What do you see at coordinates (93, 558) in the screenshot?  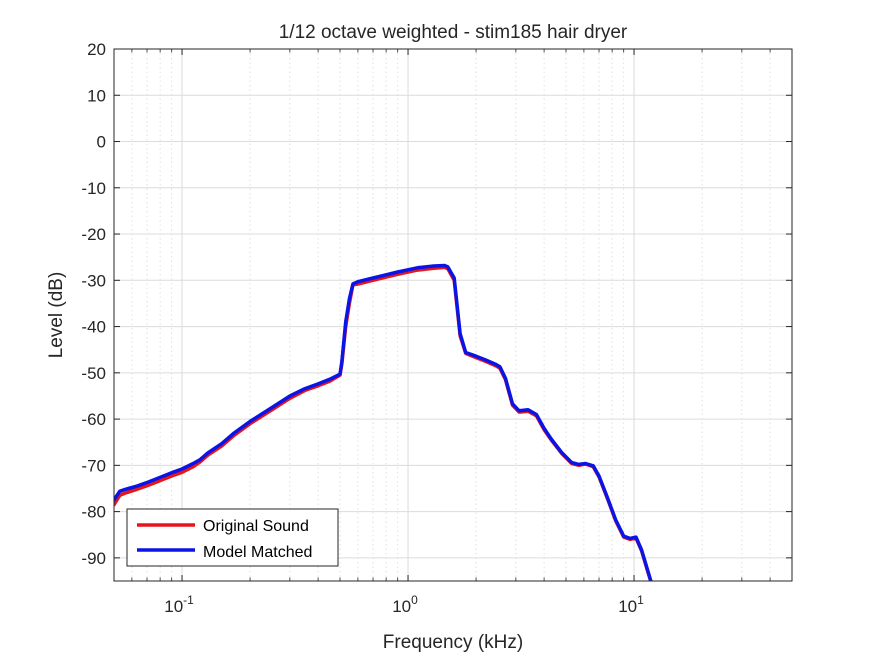 I see `y-tick-label: -90` at bounding box center [93, 558].